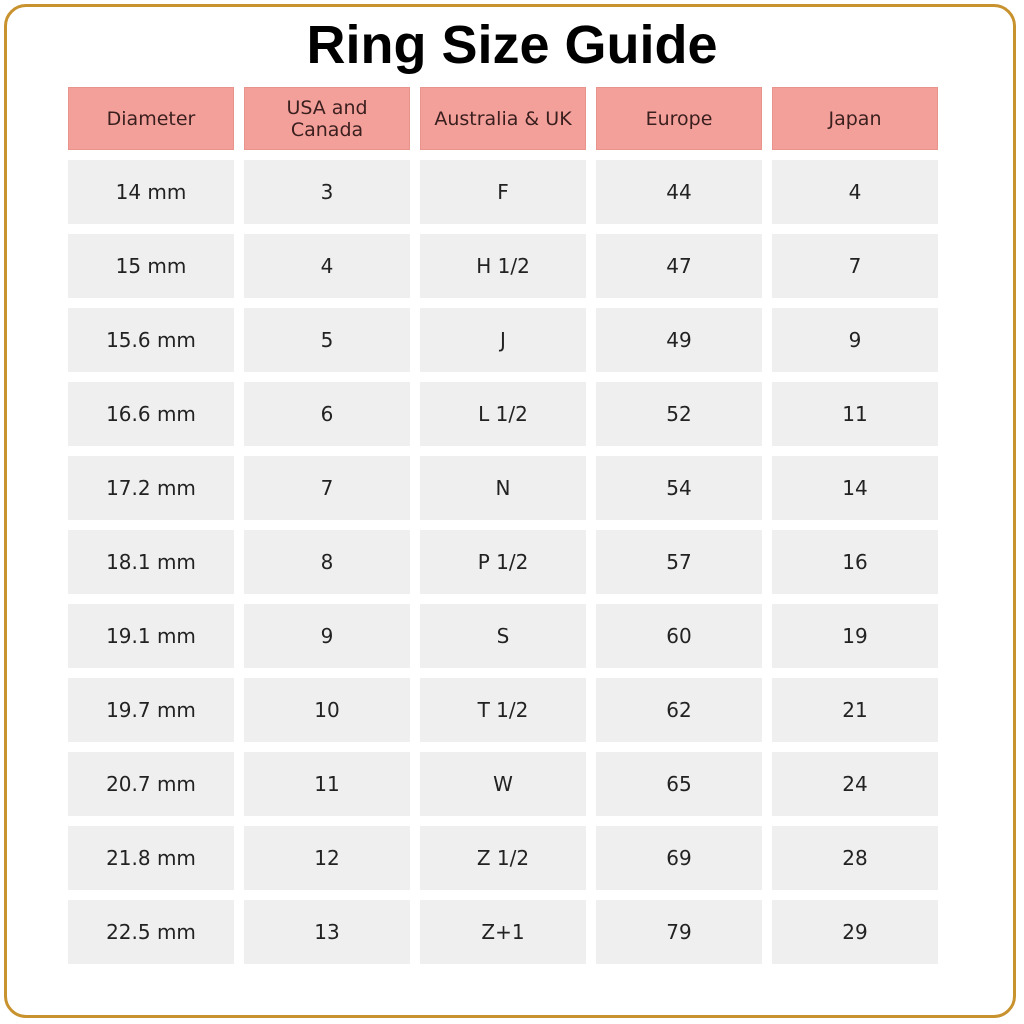 The height and width of the screenshot is (1024, 1024). Describe the element at coordinates (512, 45) in the screenshot. I see `page-title: Ring Size Guide` at that location.